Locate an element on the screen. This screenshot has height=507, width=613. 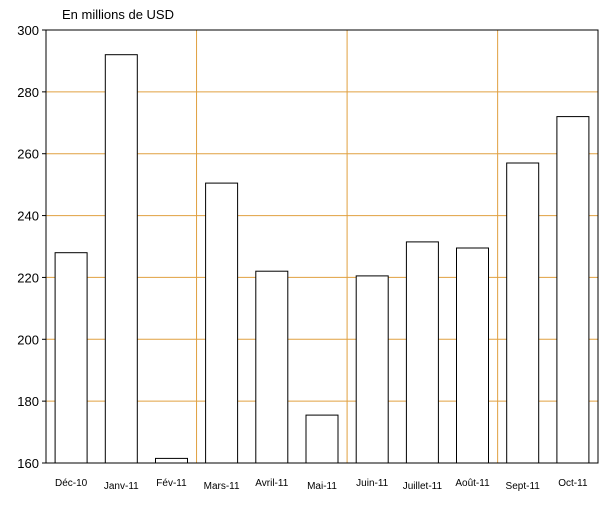
x-tick-label: Mars-11 is located at coordinates (222, 486).